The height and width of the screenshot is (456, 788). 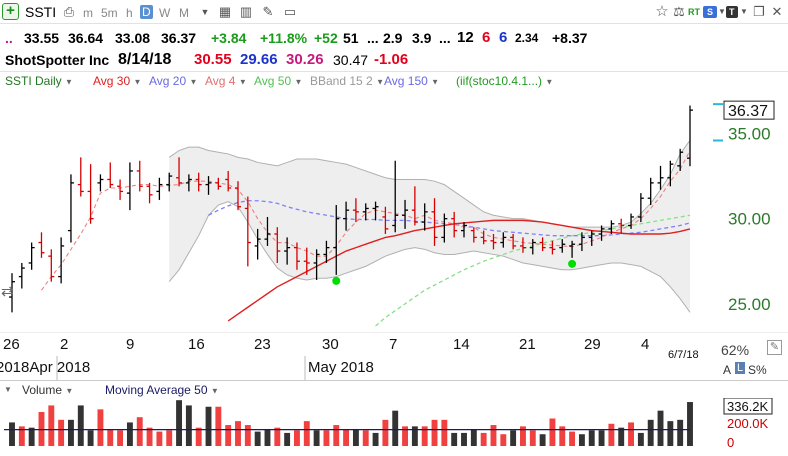 I want to click on y-tick-label: 25.00, so click(x=749, y=304).